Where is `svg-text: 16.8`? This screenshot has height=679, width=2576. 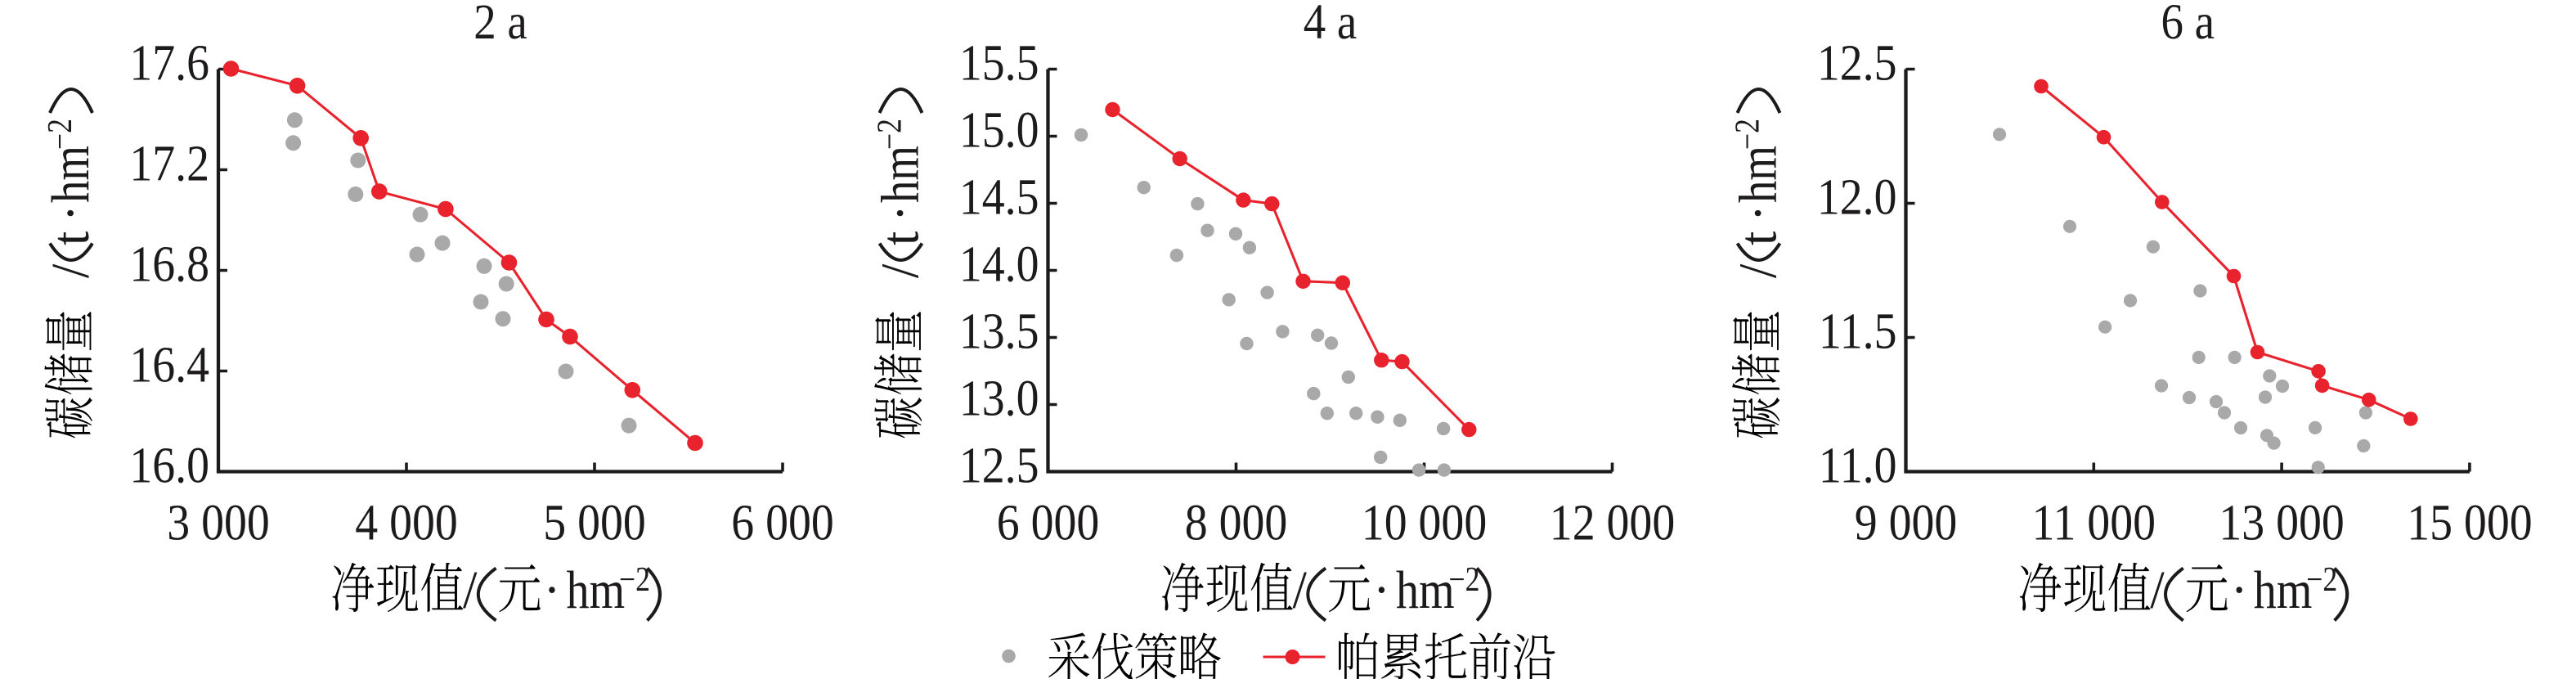
svg-text: 16.8 is located at coordinates (169, 264).